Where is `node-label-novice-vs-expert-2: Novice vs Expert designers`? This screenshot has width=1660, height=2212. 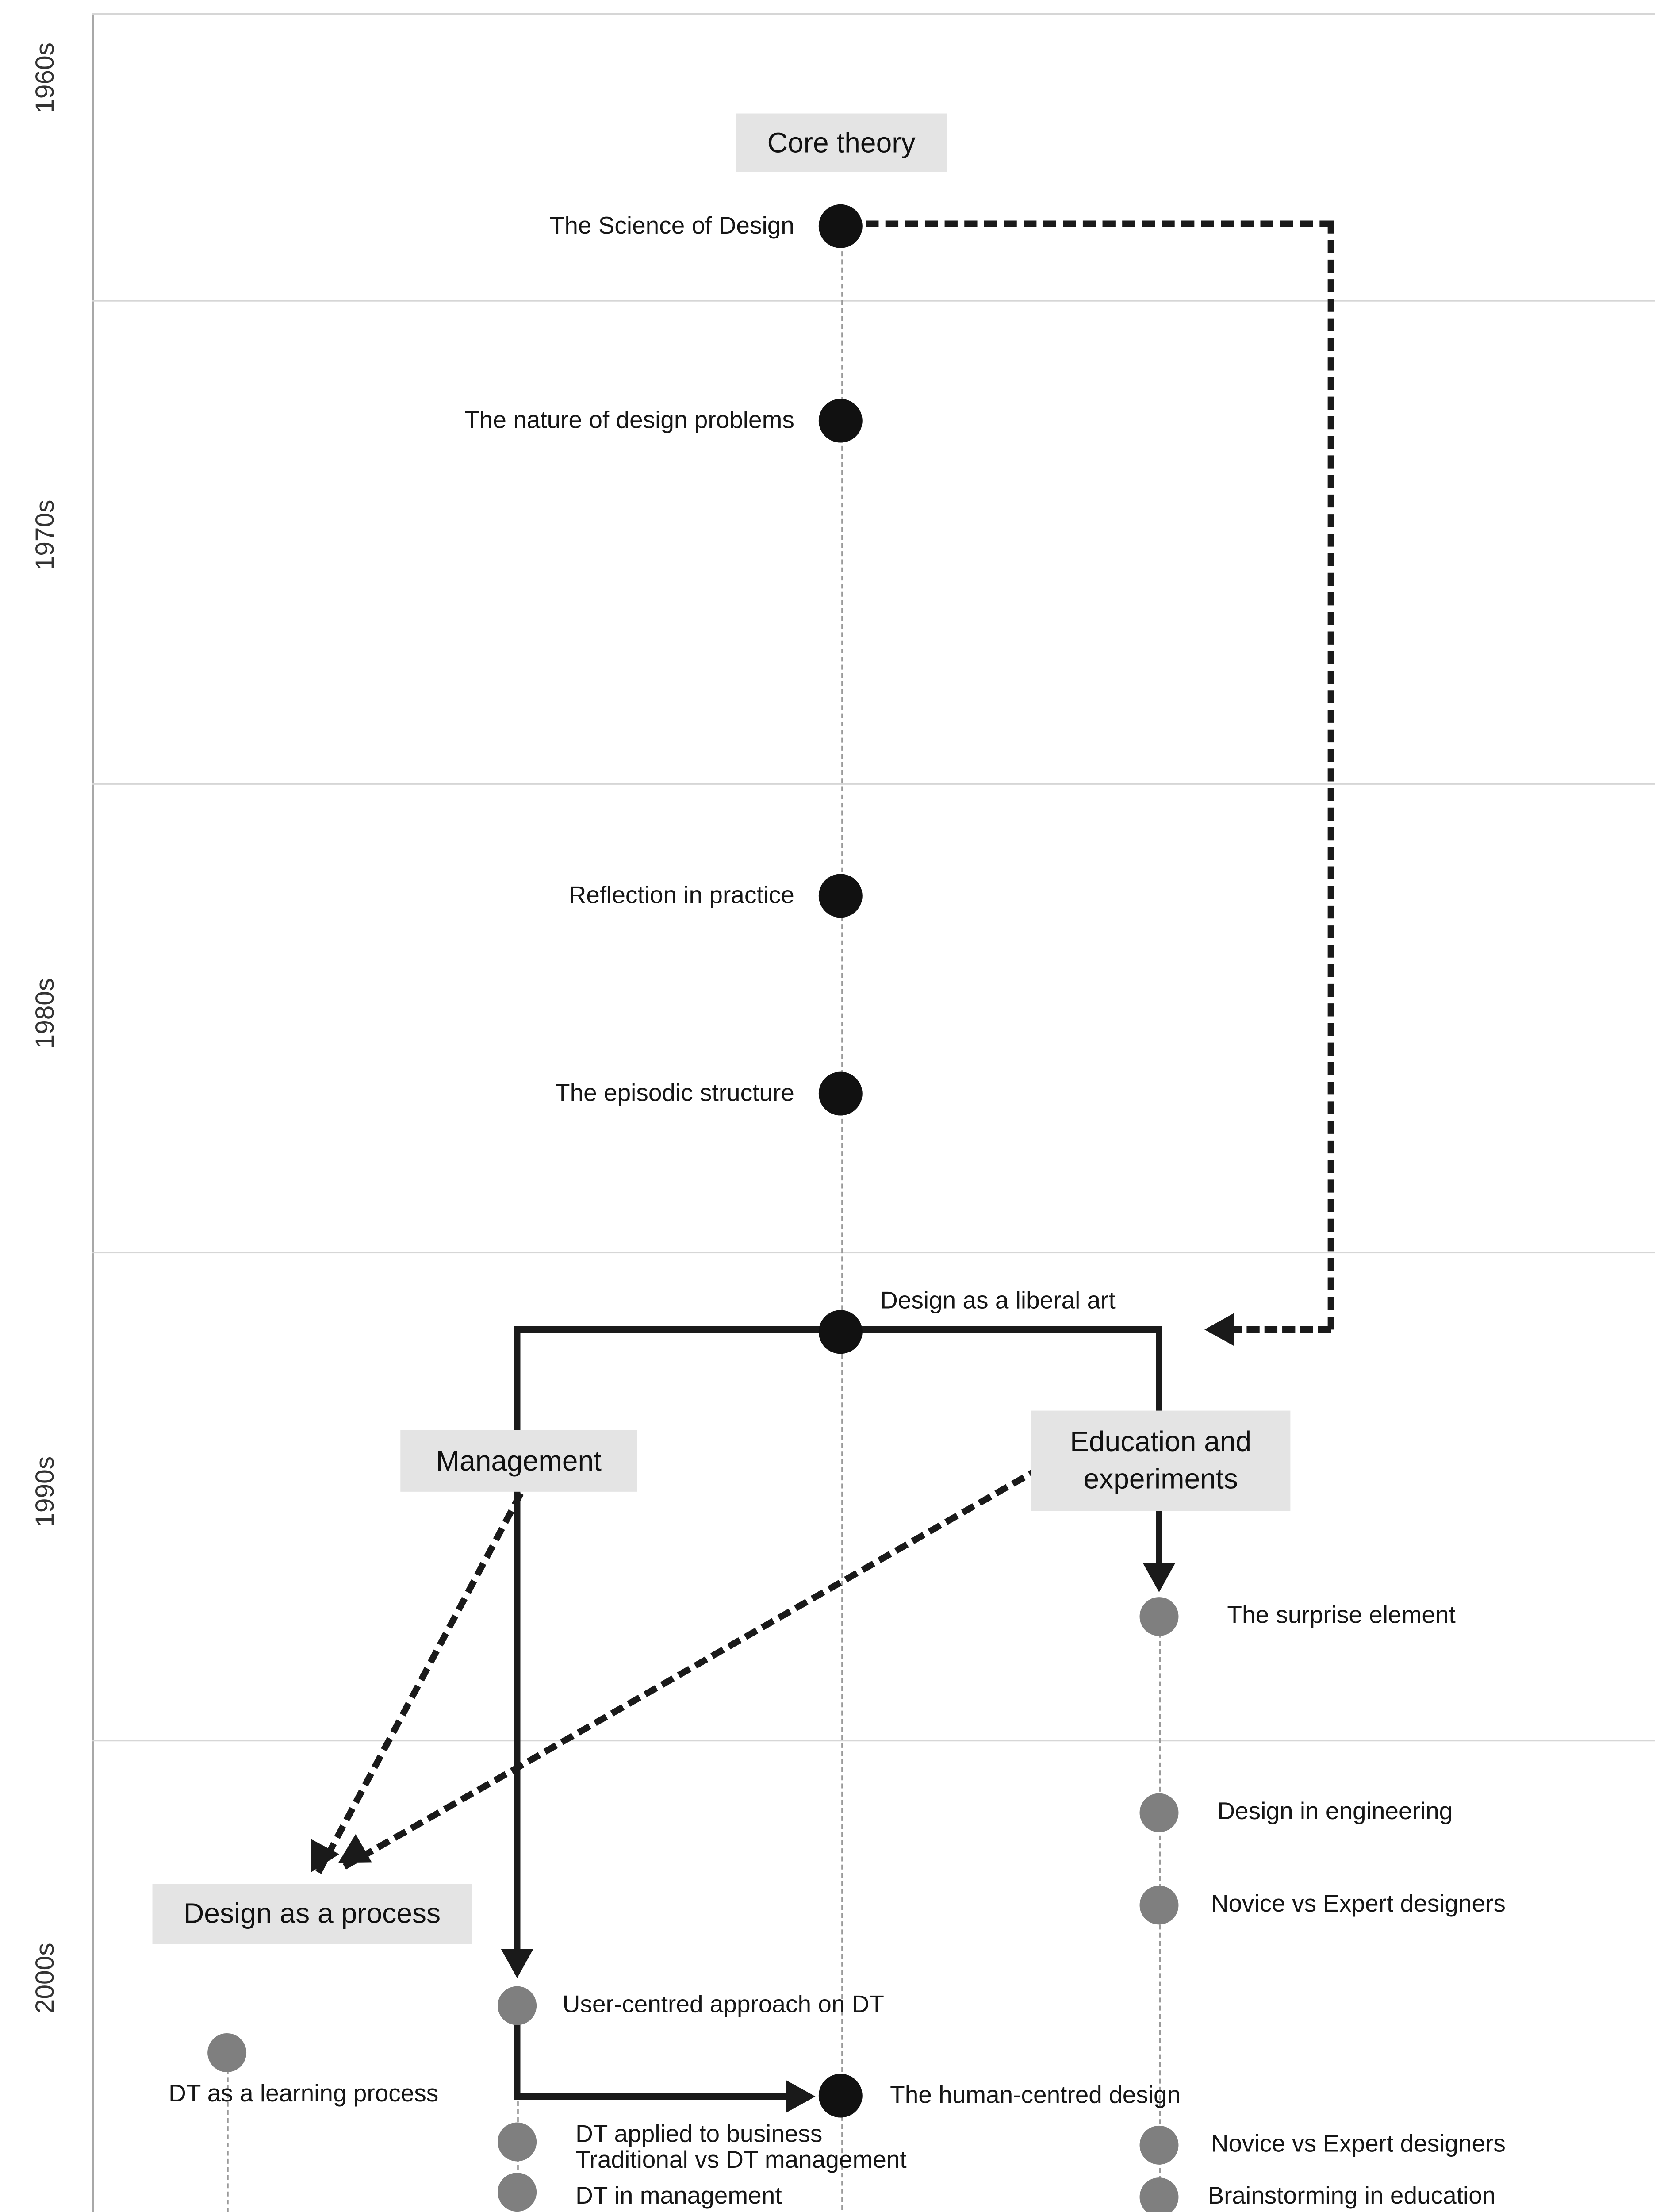
node-label-novice-vs-expert-2: Novice vs Expert designers is located at coordinates (1358, 2144).